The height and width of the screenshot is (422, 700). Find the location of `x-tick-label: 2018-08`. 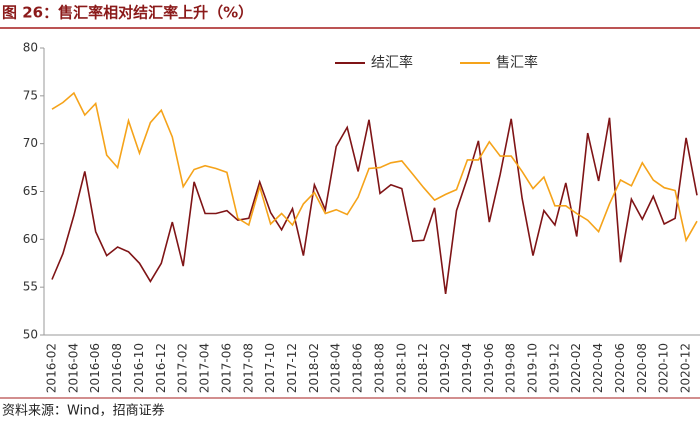

x-tick-label: 2018-08 is located at coordinates (379, 368).